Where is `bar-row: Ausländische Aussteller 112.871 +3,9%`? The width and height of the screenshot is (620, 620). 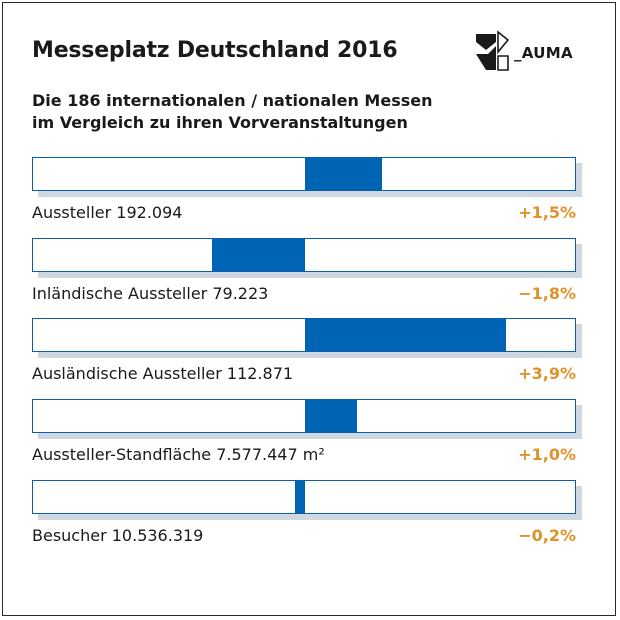
bar-row: Ausländische Aussteller 112.871 +3,9% is located at coordinates (308, 358).